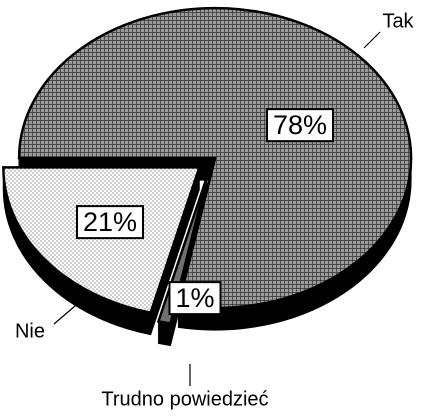 The image size is (422, 417). Describe the element at coordinates (30, 331) in the screenshot. I see `category-label: Nie` at that location.